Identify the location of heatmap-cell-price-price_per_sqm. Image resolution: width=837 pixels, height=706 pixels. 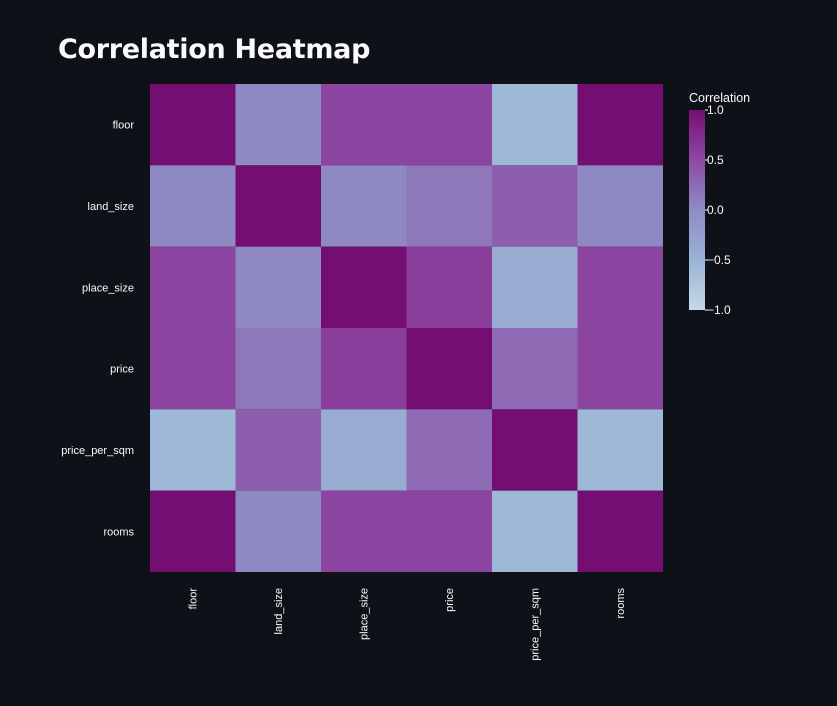
(535, 368).